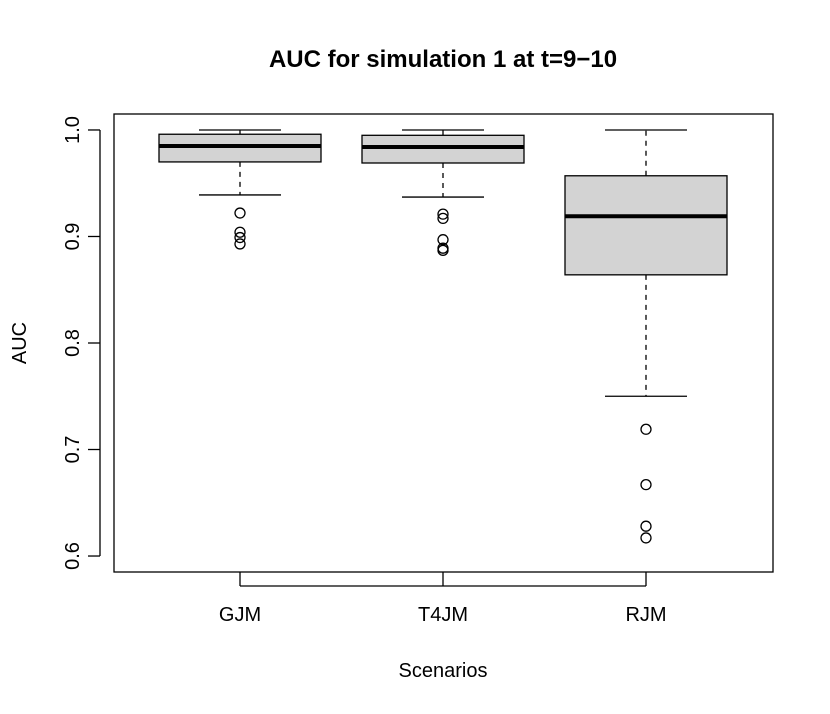  What do you see at coordinates (443, 671) in the screenshot?
I see `x-axis-label: Scenarios` at bounding box center [443, 671].